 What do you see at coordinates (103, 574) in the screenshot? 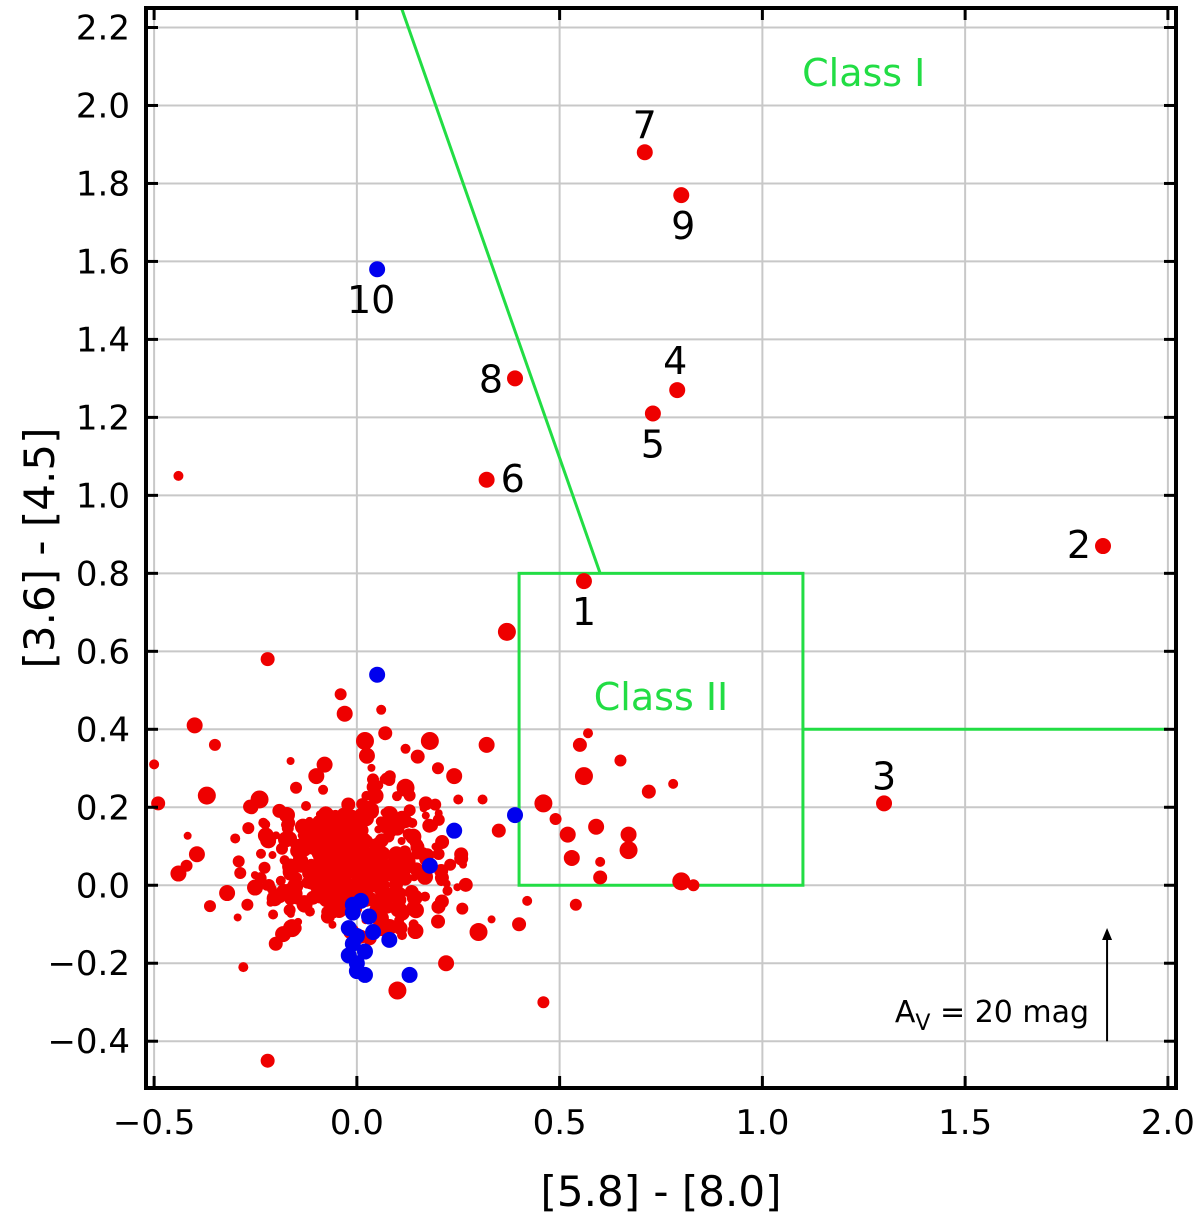
I see `y-tick-label: 0.8` at bounding box center [103, 574].